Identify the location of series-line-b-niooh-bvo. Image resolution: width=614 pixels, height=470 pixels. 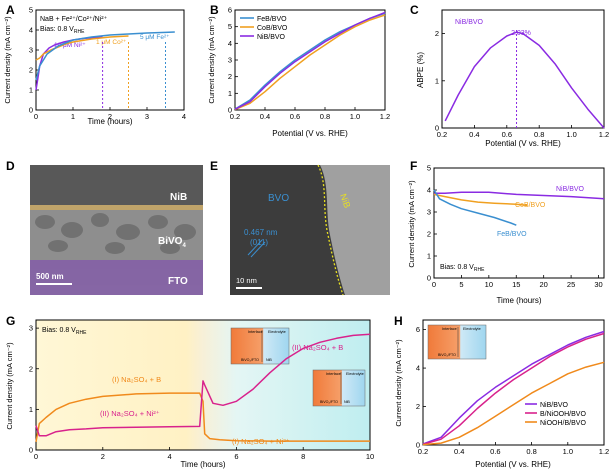
(513, 389).